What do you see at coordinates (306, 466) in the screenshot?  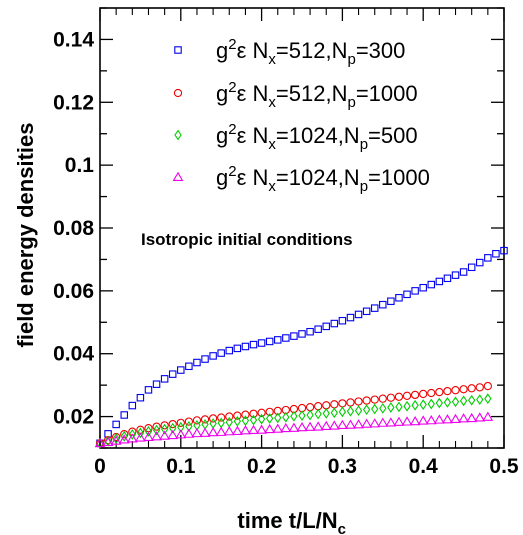 I see `x-tick-labels: 0 0.1 0.2 0.3 0.4 0.5` at bounding box center [306, 466].